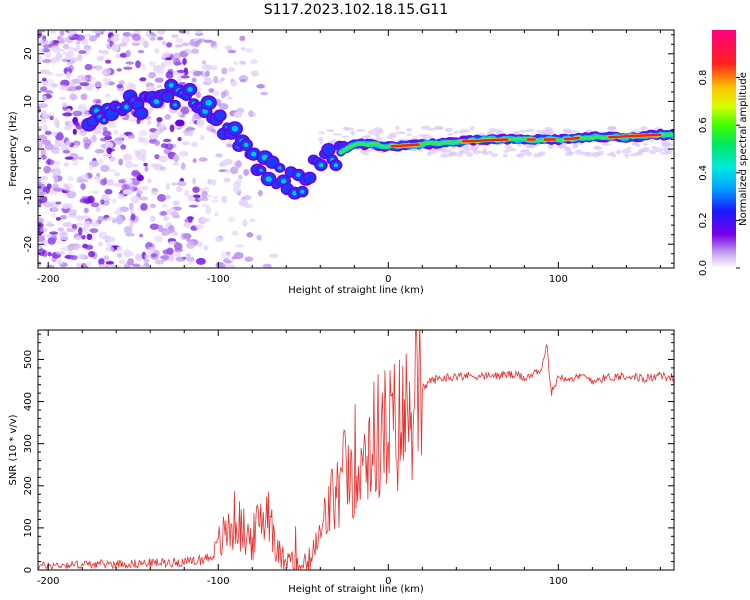 This screenshot has height=600, width=750. I want to click on snr-y-tick-label: 500, so click(28, 359).